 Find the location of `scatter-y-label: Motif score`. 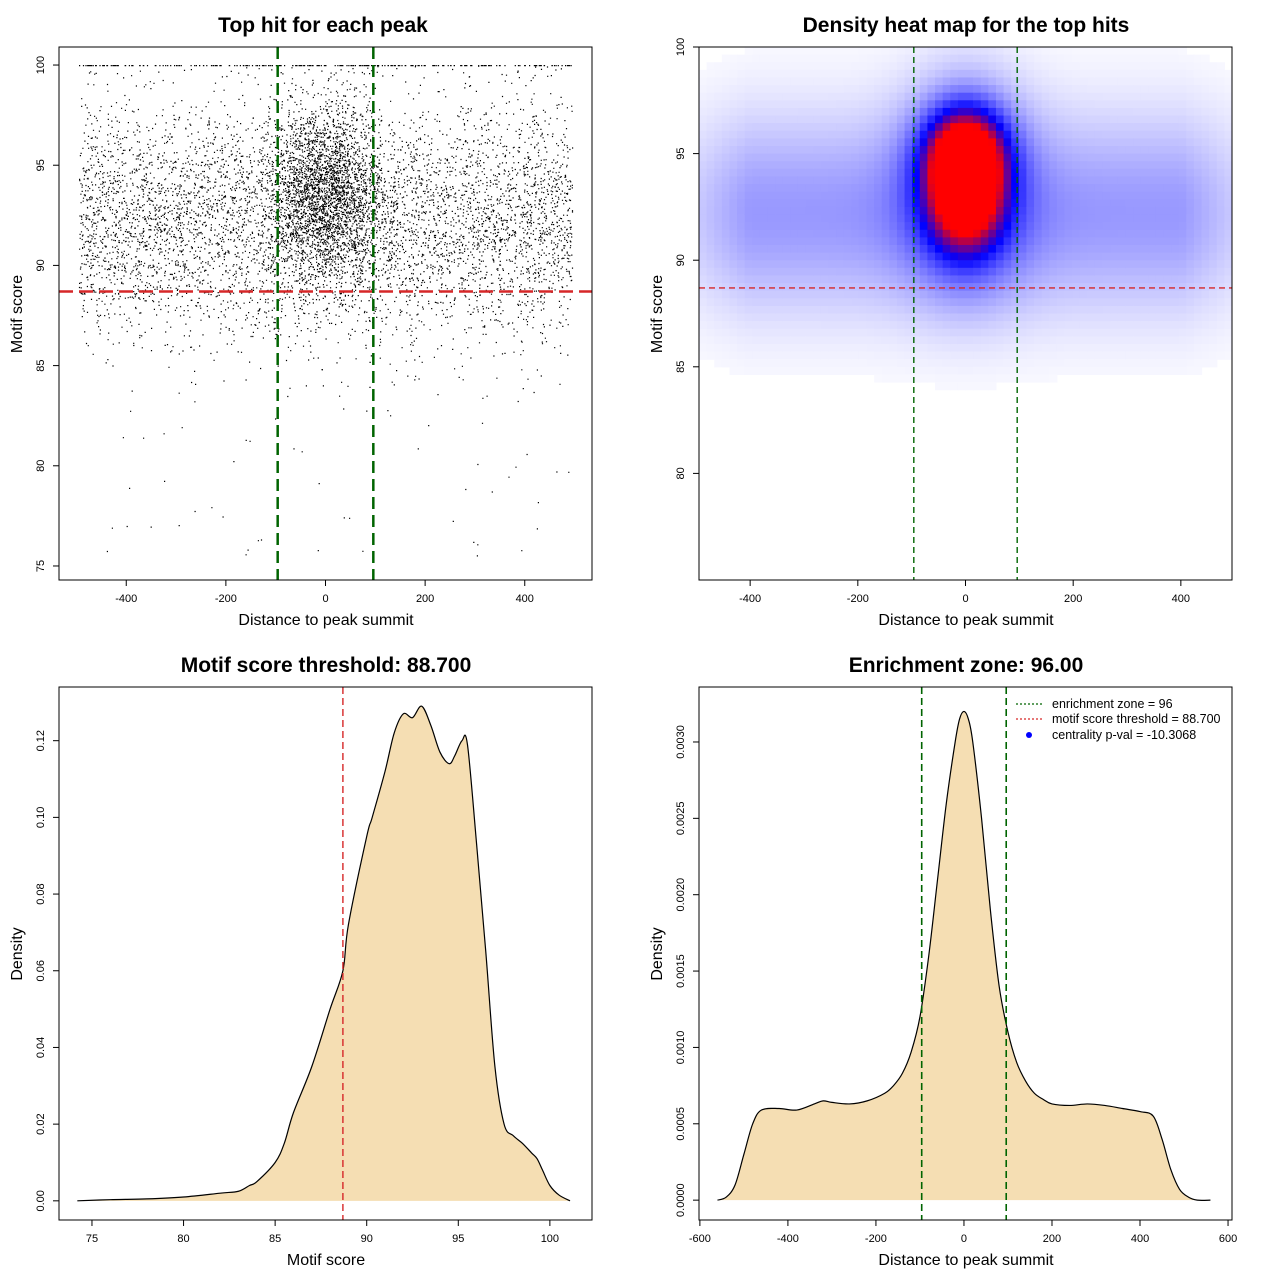

scatter-y-label: Motif score is located at coordinates (17, 314).